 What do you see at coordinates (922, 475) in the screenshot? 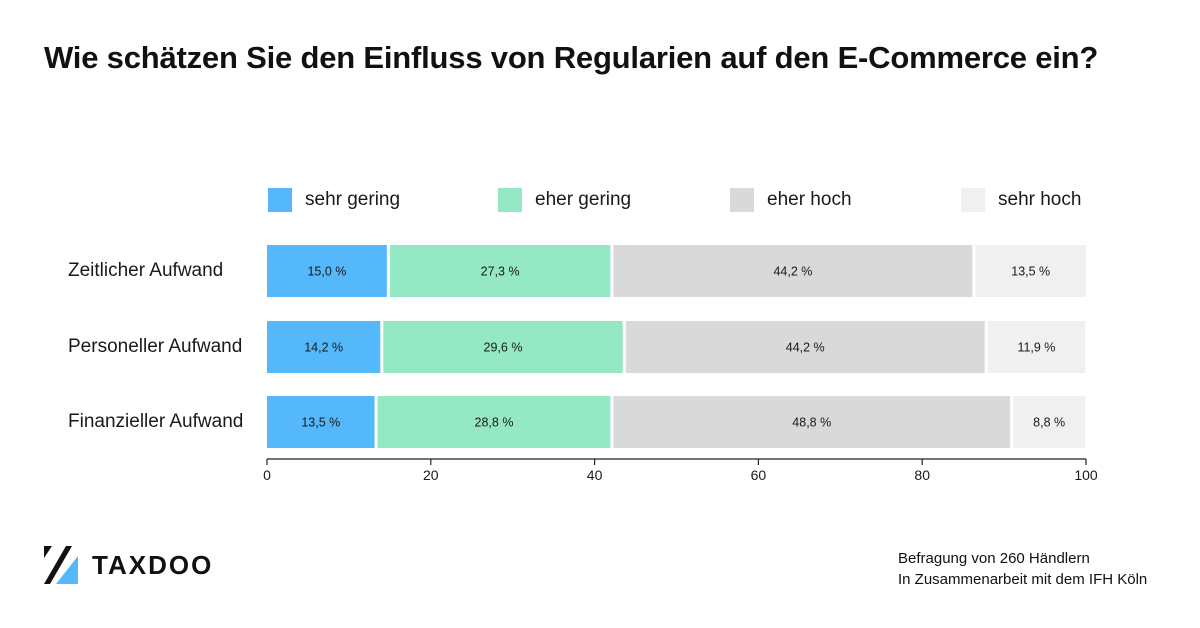
I see `x-axis-tick-label: 80` at bounding box center [922, 475].